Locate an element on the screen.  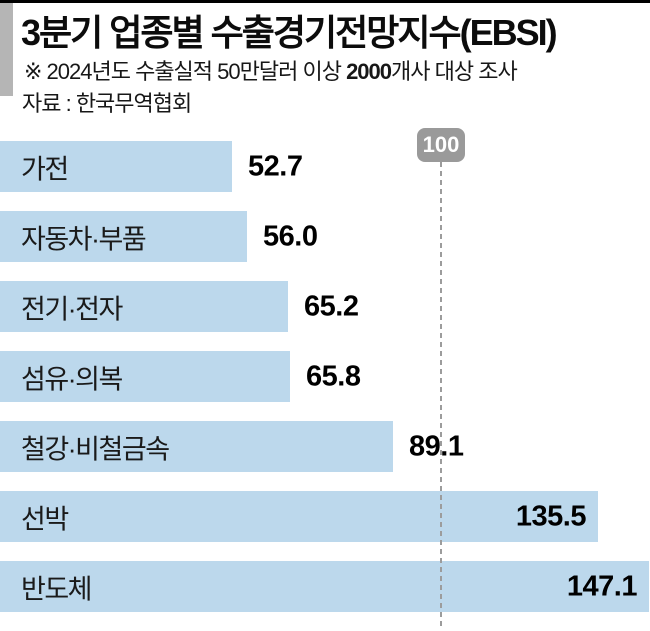
value-label: 65.8 is located at coordinates (333, 376).